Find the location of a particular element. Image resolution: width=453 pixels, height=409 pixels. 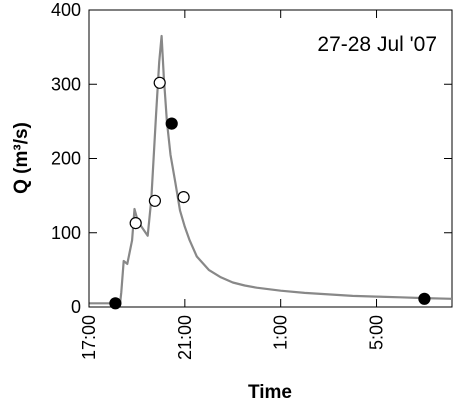

x-tick-labels: 17:00 21:00 1:00 5:00 is located at coordinates (233, 337).